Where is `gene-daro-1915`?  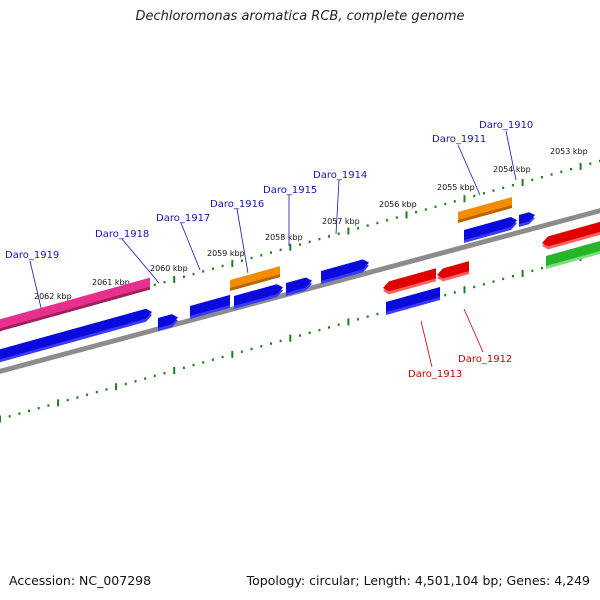
gene-daro-1915 is located at coordinates (299, 286).